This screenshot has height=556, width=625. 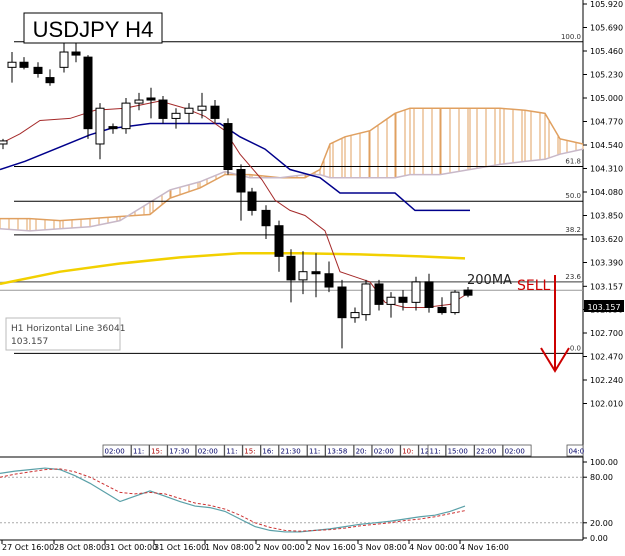 What do you see at coordinates (280, 547) in the screenshot?
I see `time-tick-label: 2 Nov 00:00` at bounding box center [280, 547].